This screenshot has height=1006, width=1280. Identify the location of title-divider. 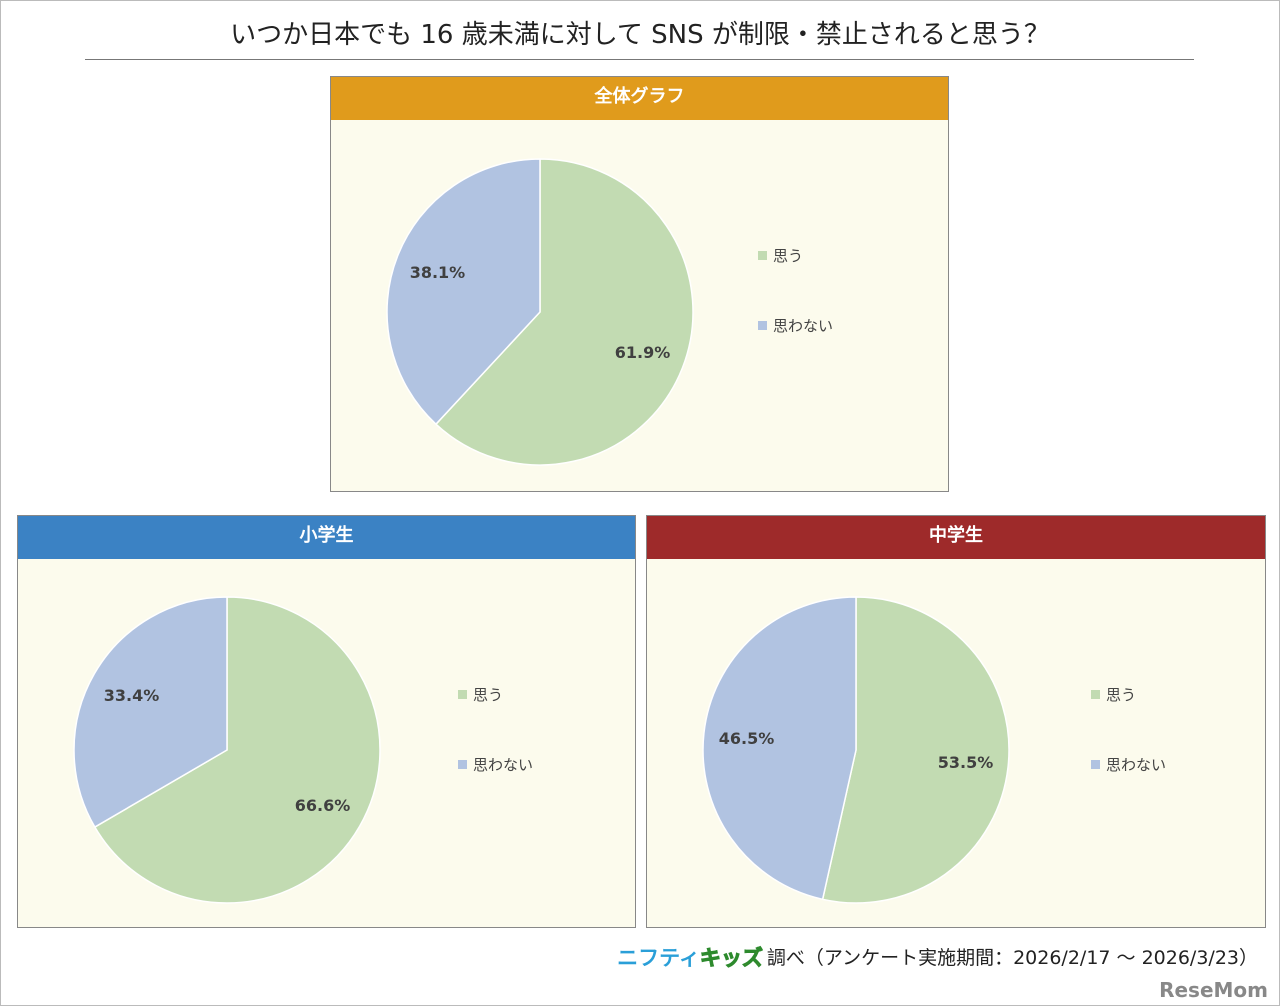
(639, 59).